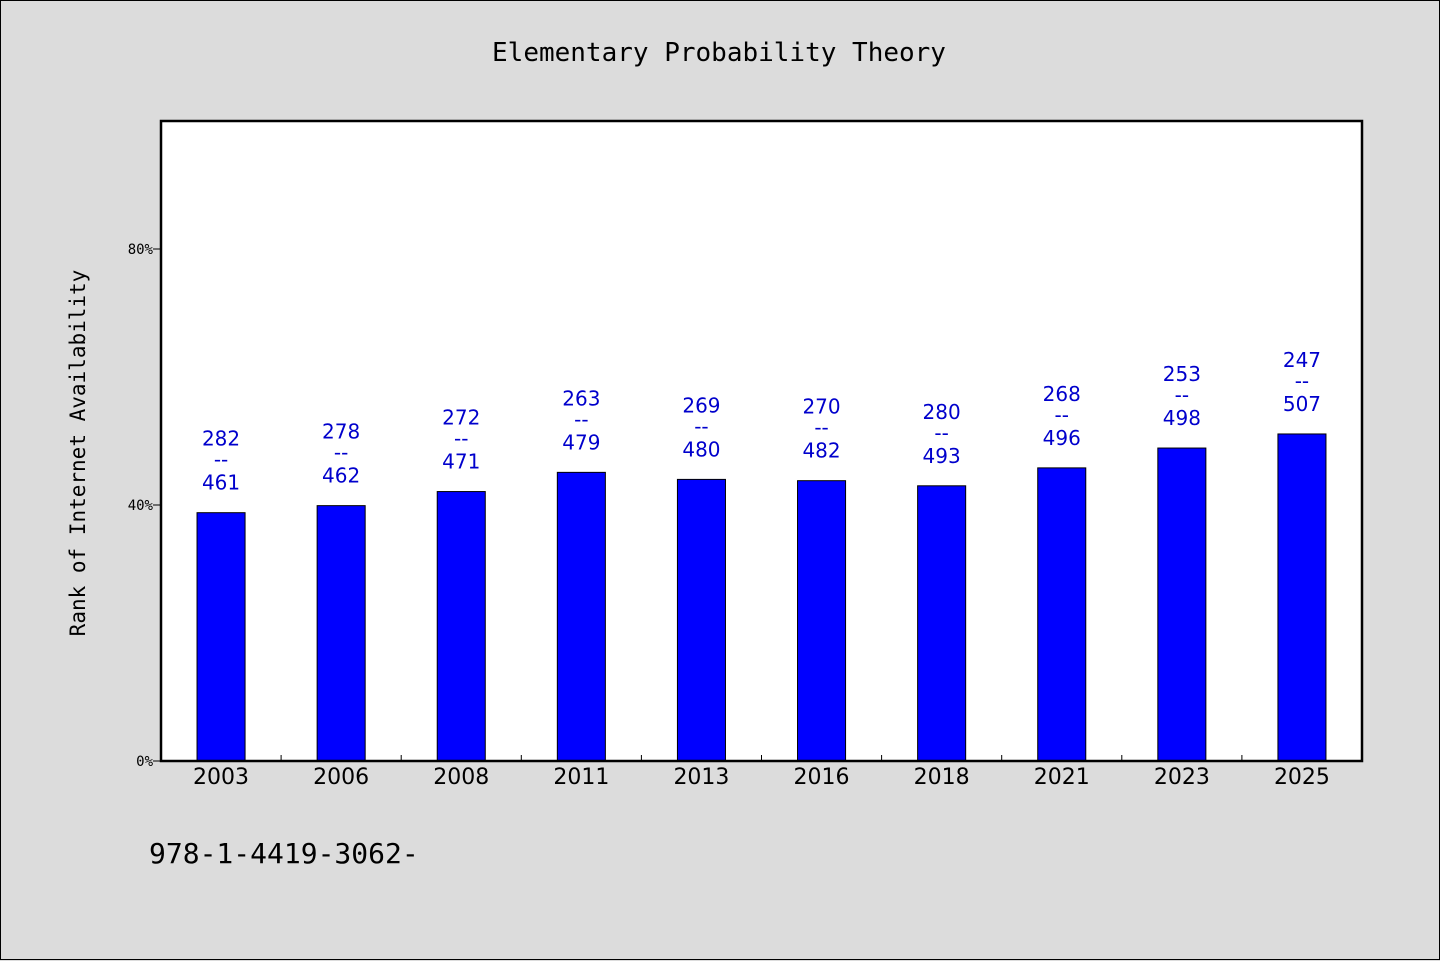  I want to click on x-tick-label-2003: 2003, so click(221, 777).